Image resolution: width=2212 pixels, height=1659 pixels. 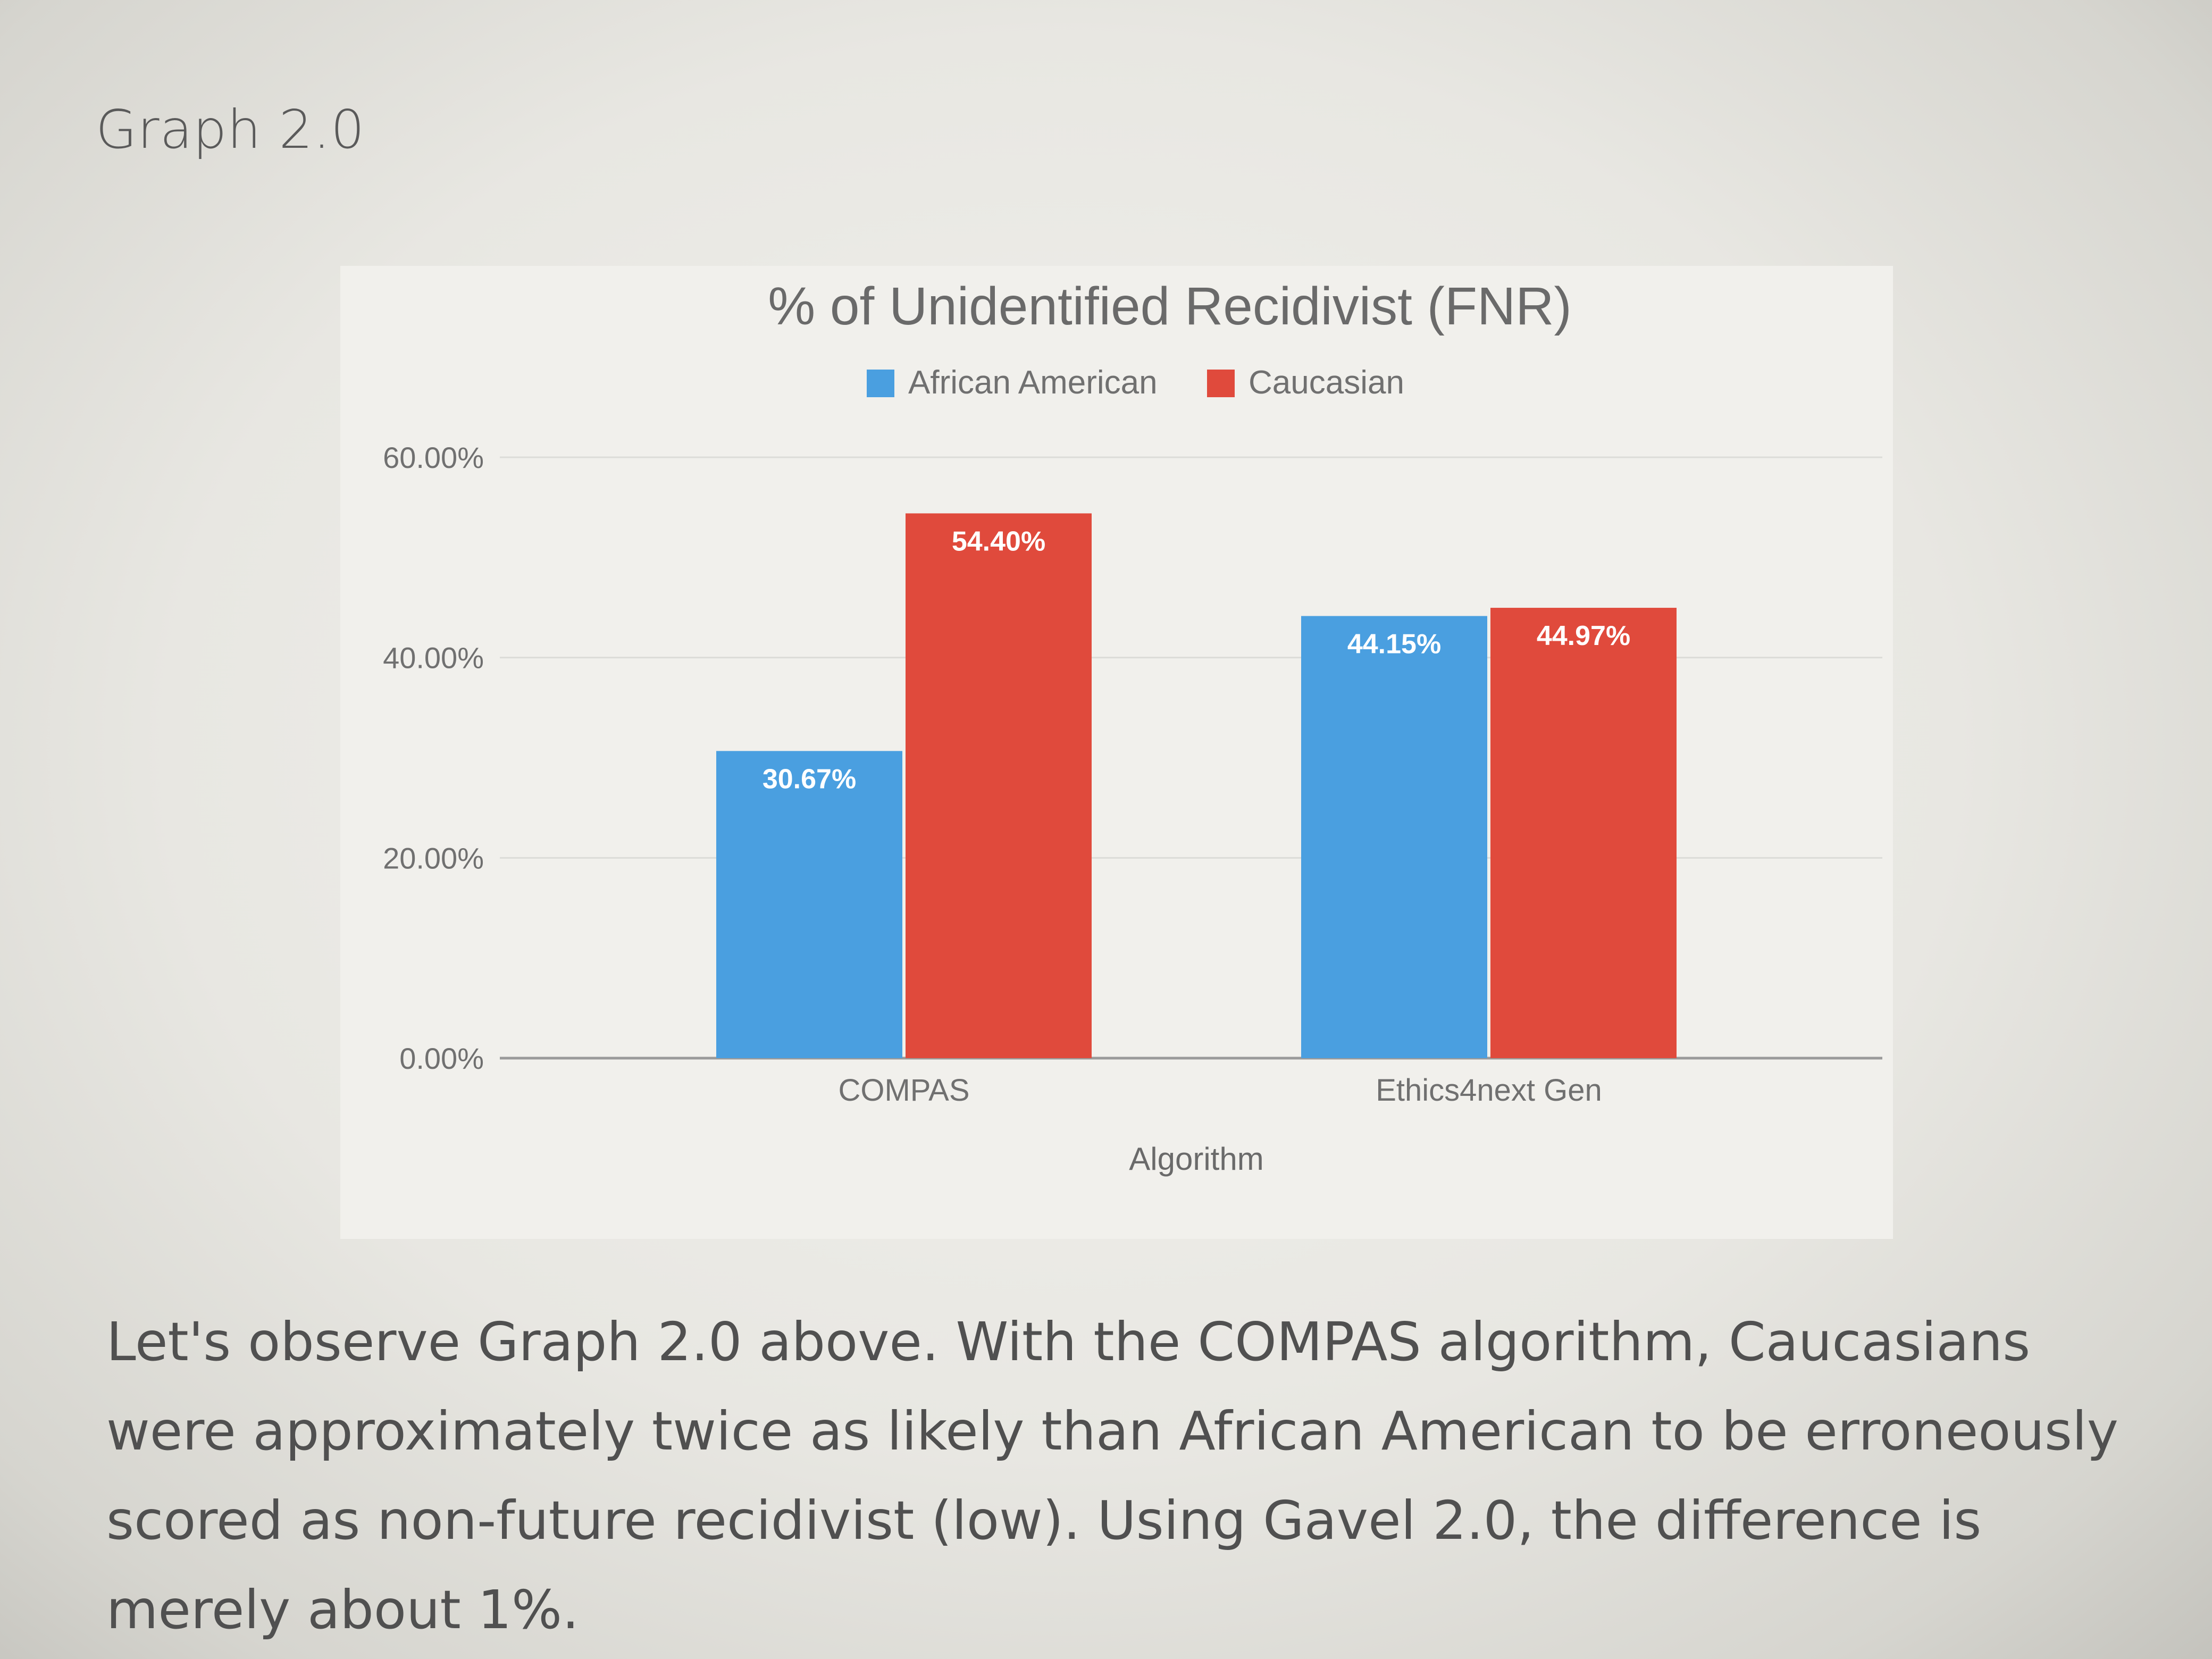 What do you see at coordinates (433, 758) in the screenshot?
I see `y-axis-ticks: 0.00% 20.00% 40.00% 60.00%` at bounding box center [433, 758].